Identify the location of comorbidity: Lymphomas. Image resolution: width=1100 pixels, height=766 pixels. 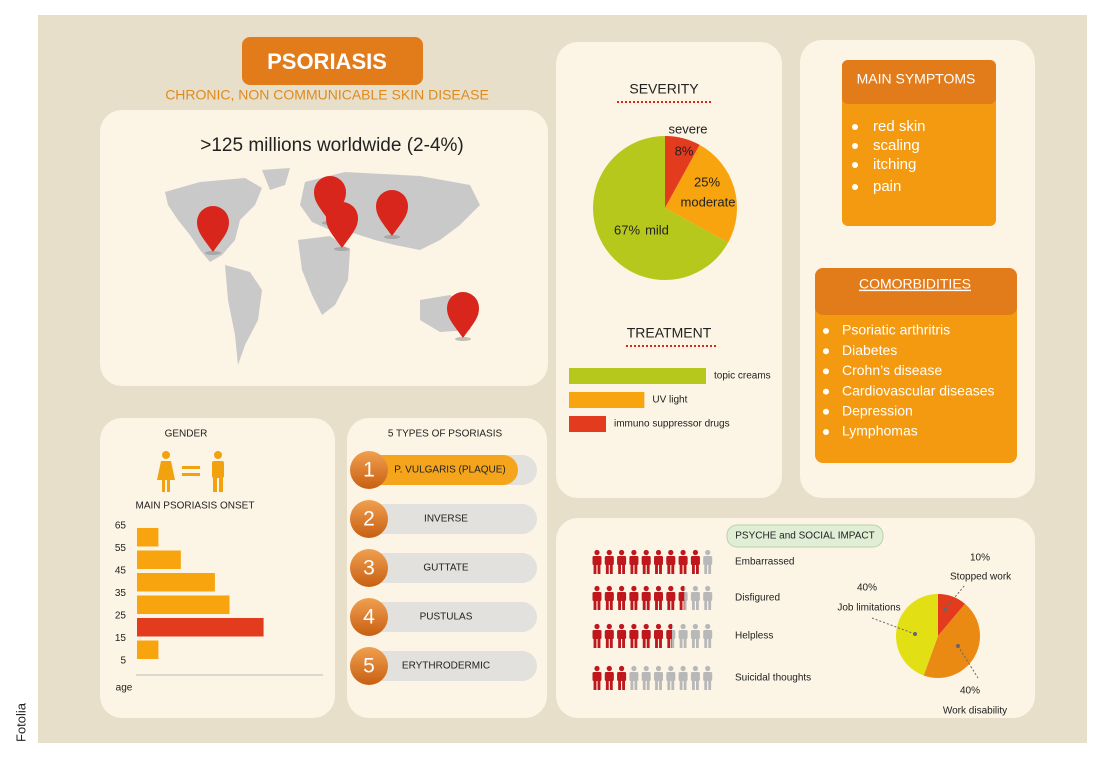
(880, 431).